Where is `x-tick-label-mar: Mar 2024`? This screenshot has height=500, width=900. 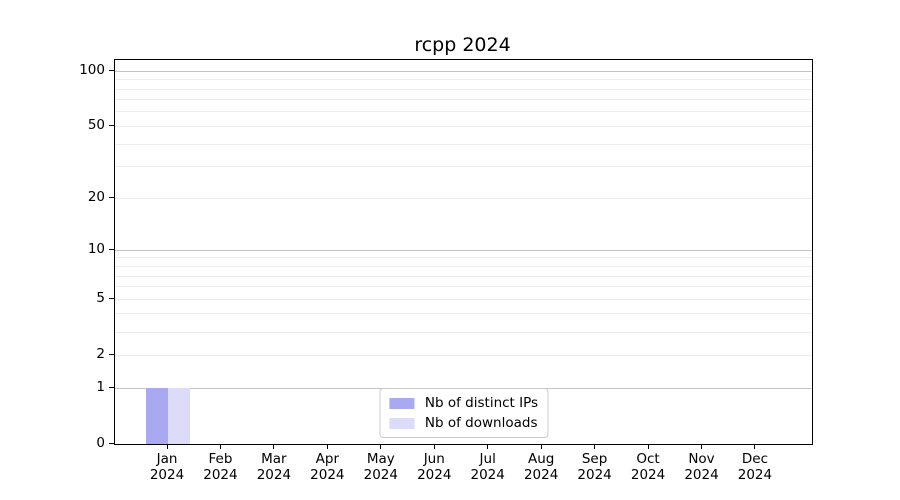
x-tick-label-mar: Mar 2024 is located at coordinates (274, 467).